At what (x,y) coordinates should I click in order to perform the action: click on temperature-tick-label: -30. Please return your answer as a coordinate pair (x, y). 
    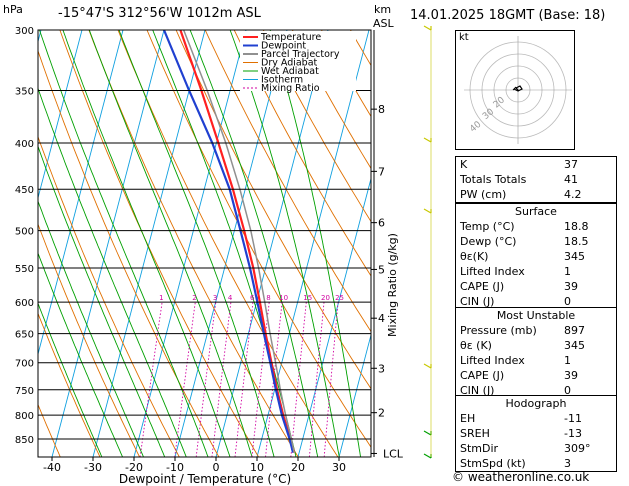
    Looking at the image, I should click on (93, 467).